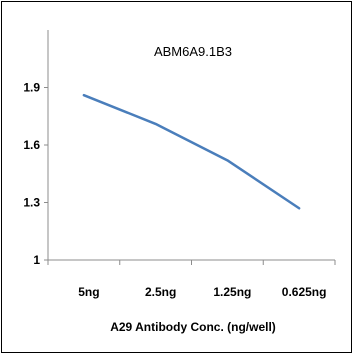 The height and width of the screenshot is (356, 355). I want to click on x-ticks: 5ng 2.5ng 1.25ng 0.625ng, so click(191, 279).